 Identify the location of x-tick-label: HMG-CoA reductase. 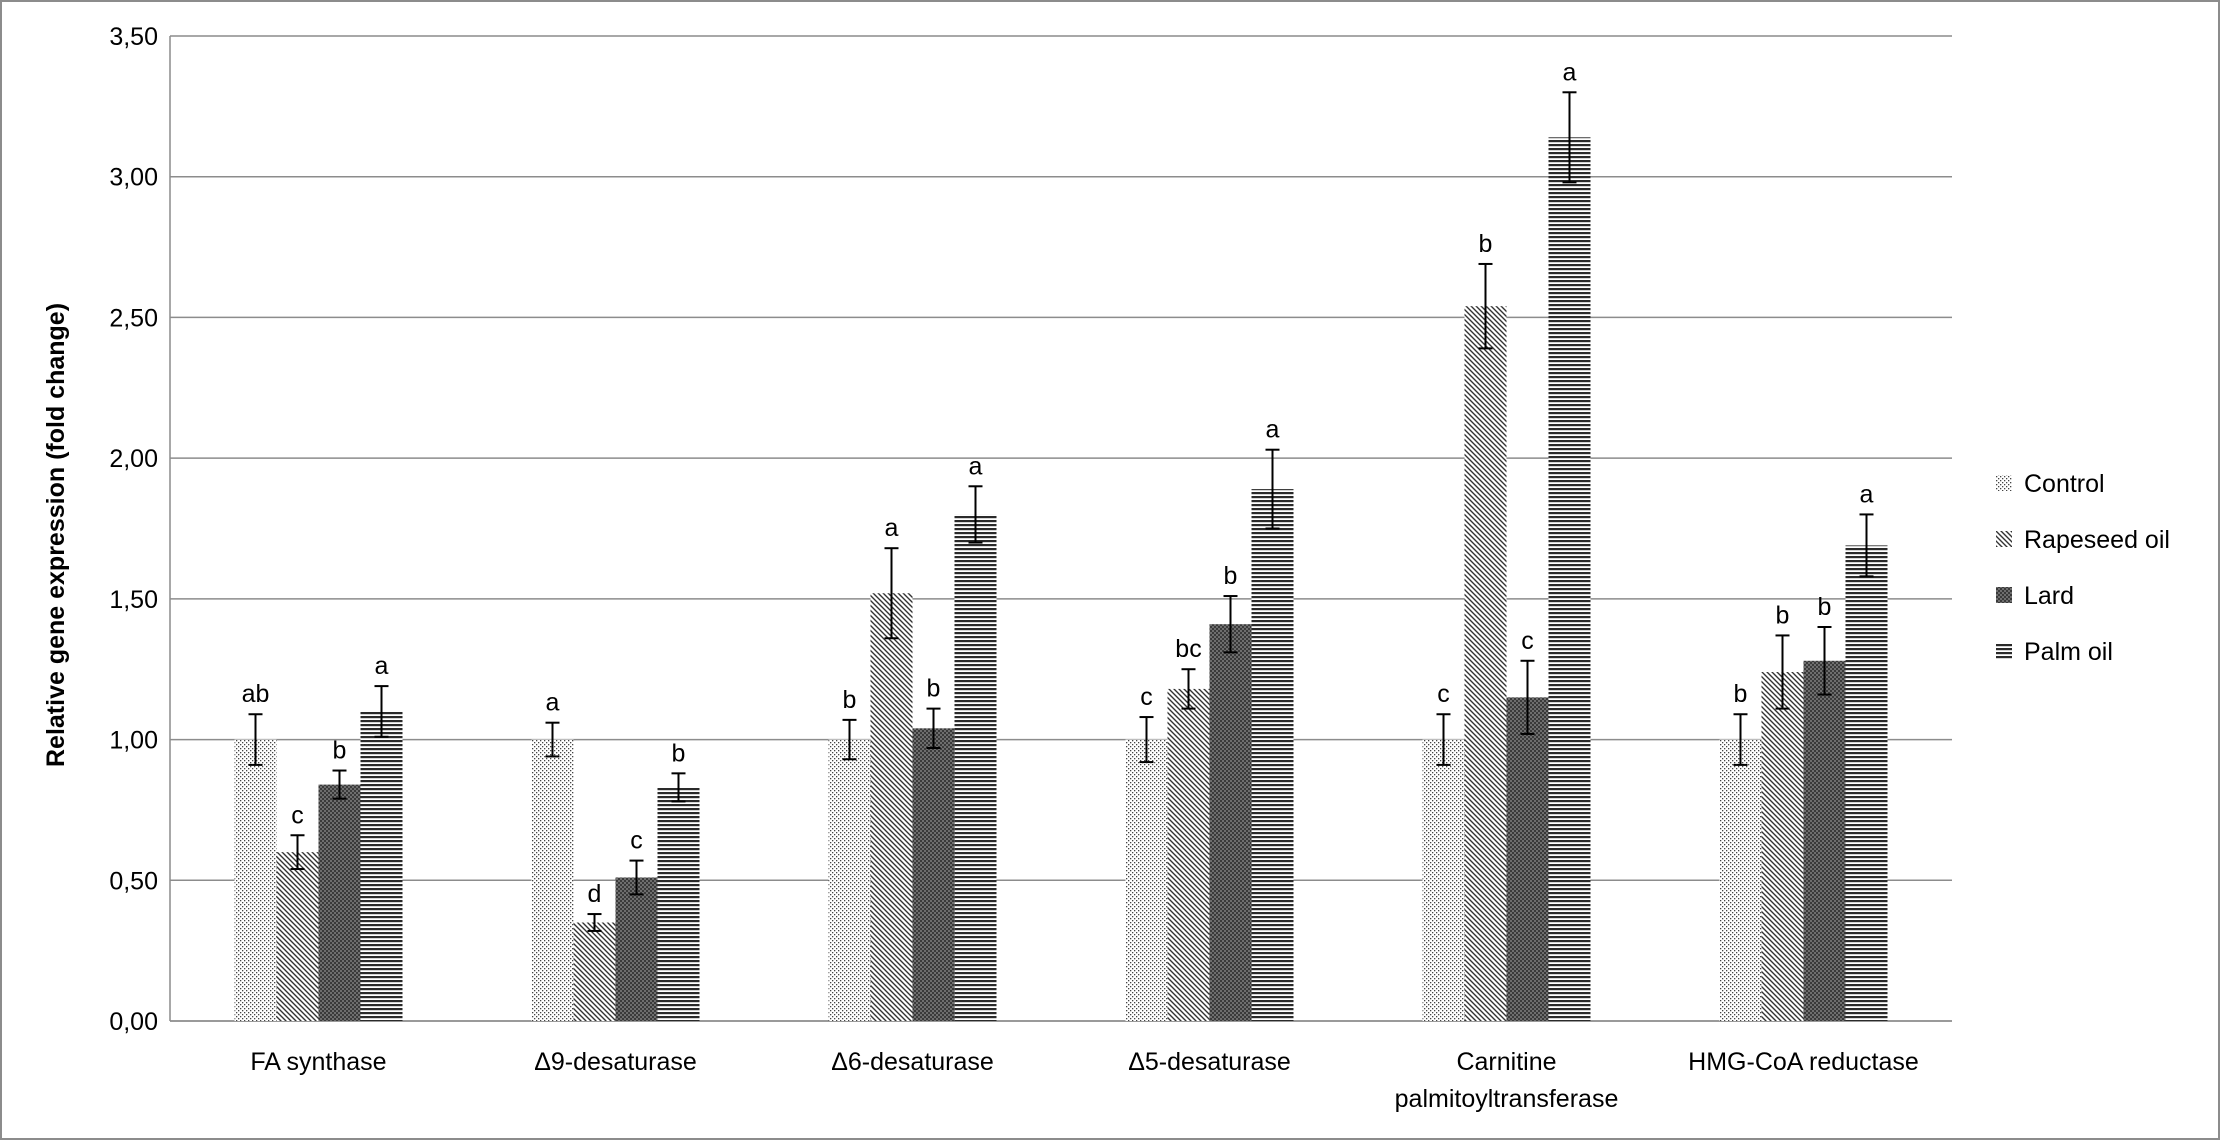
(1803, 1062).